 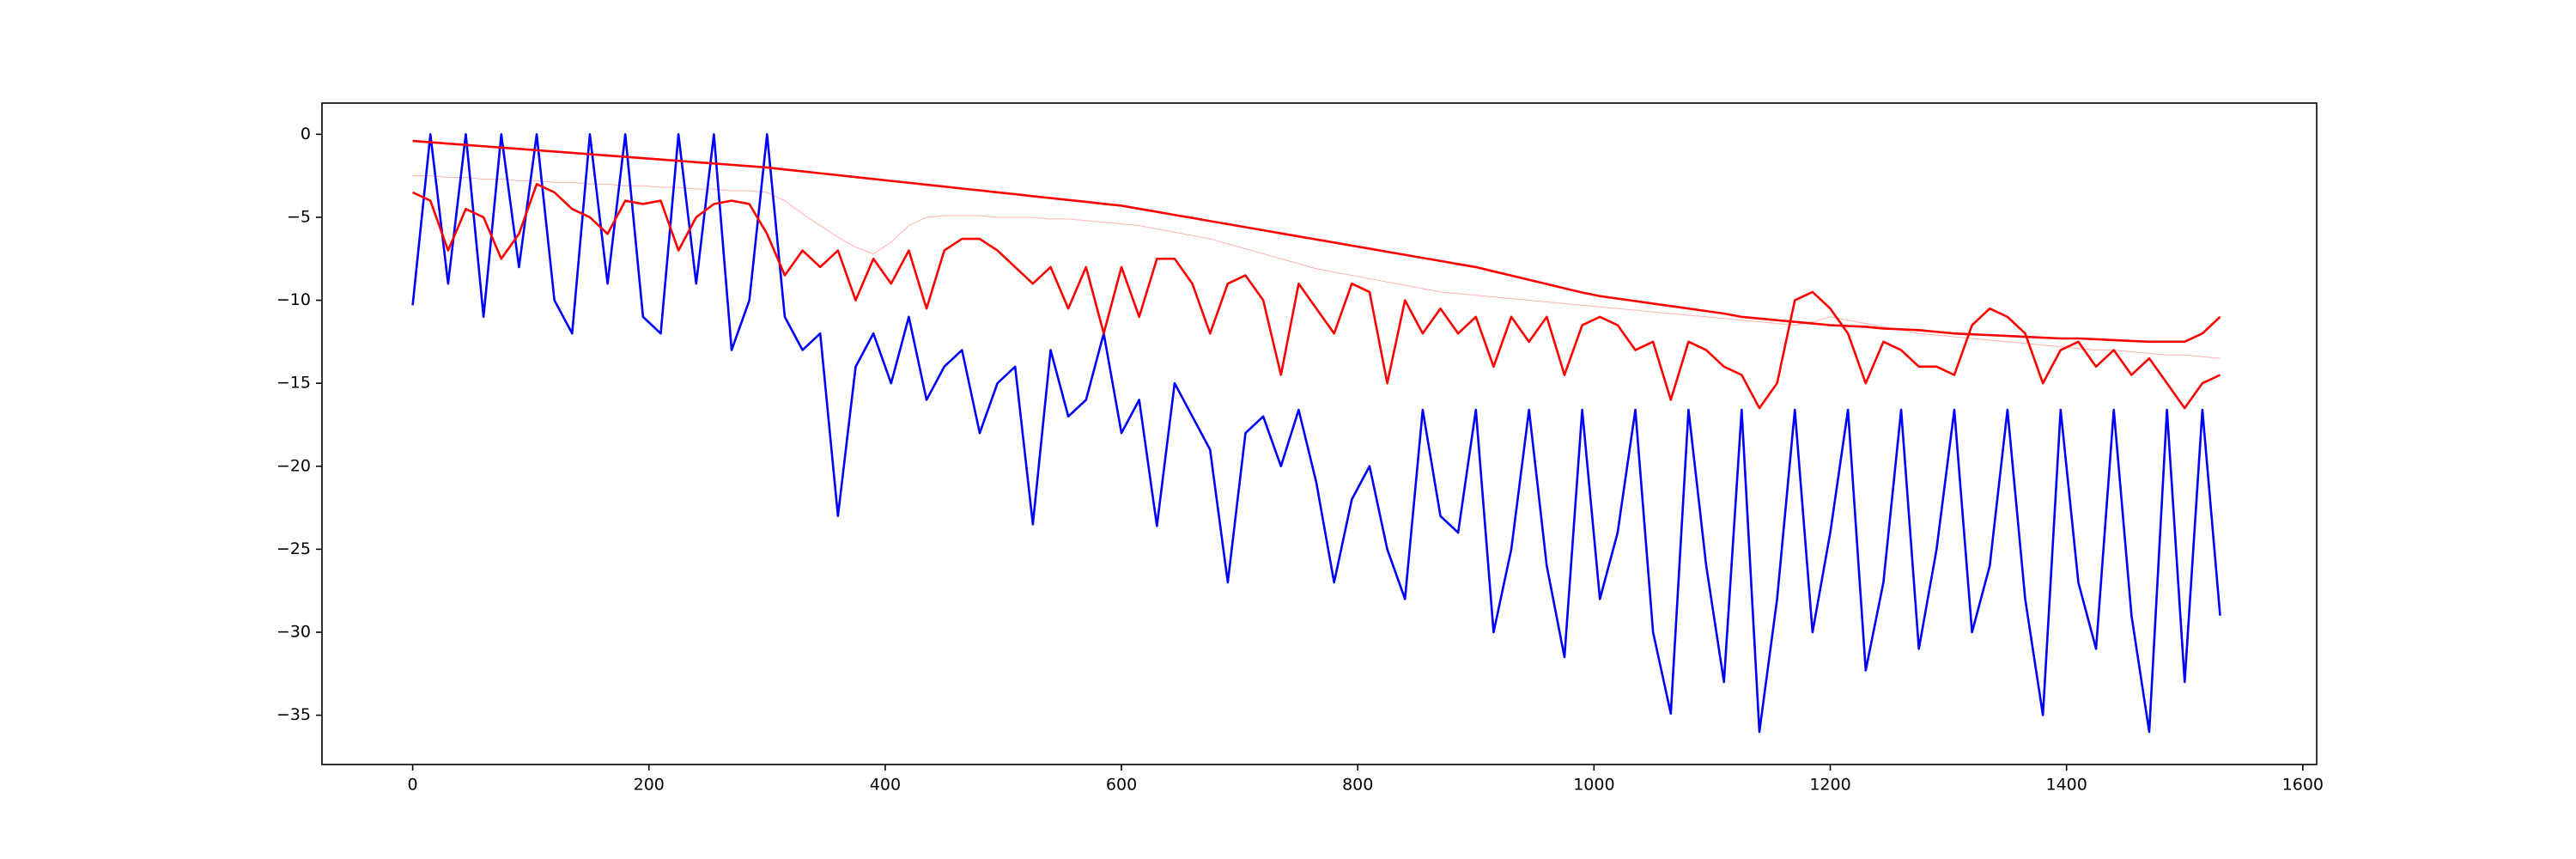 I want to click on x-tick-label: 1600, so click(x=2303, y=786).